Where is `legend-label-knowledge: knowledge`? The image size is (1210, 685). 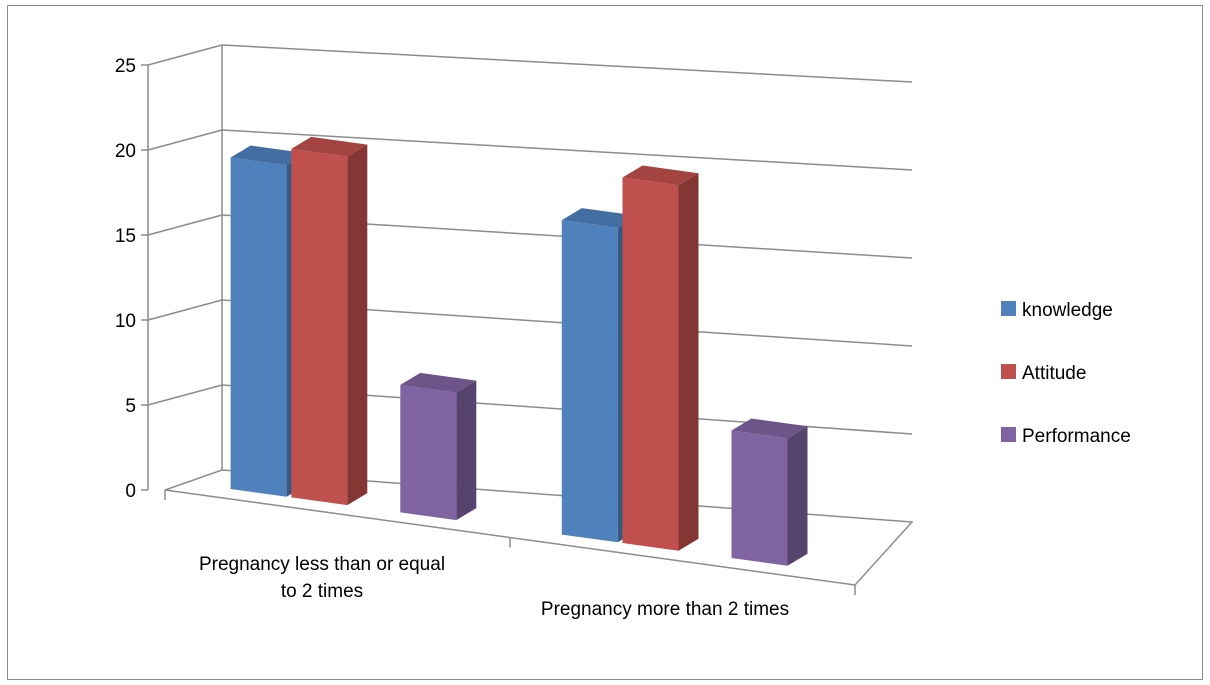 legend-label-knowledge: knowledge is located at coordinates (1067, 310).